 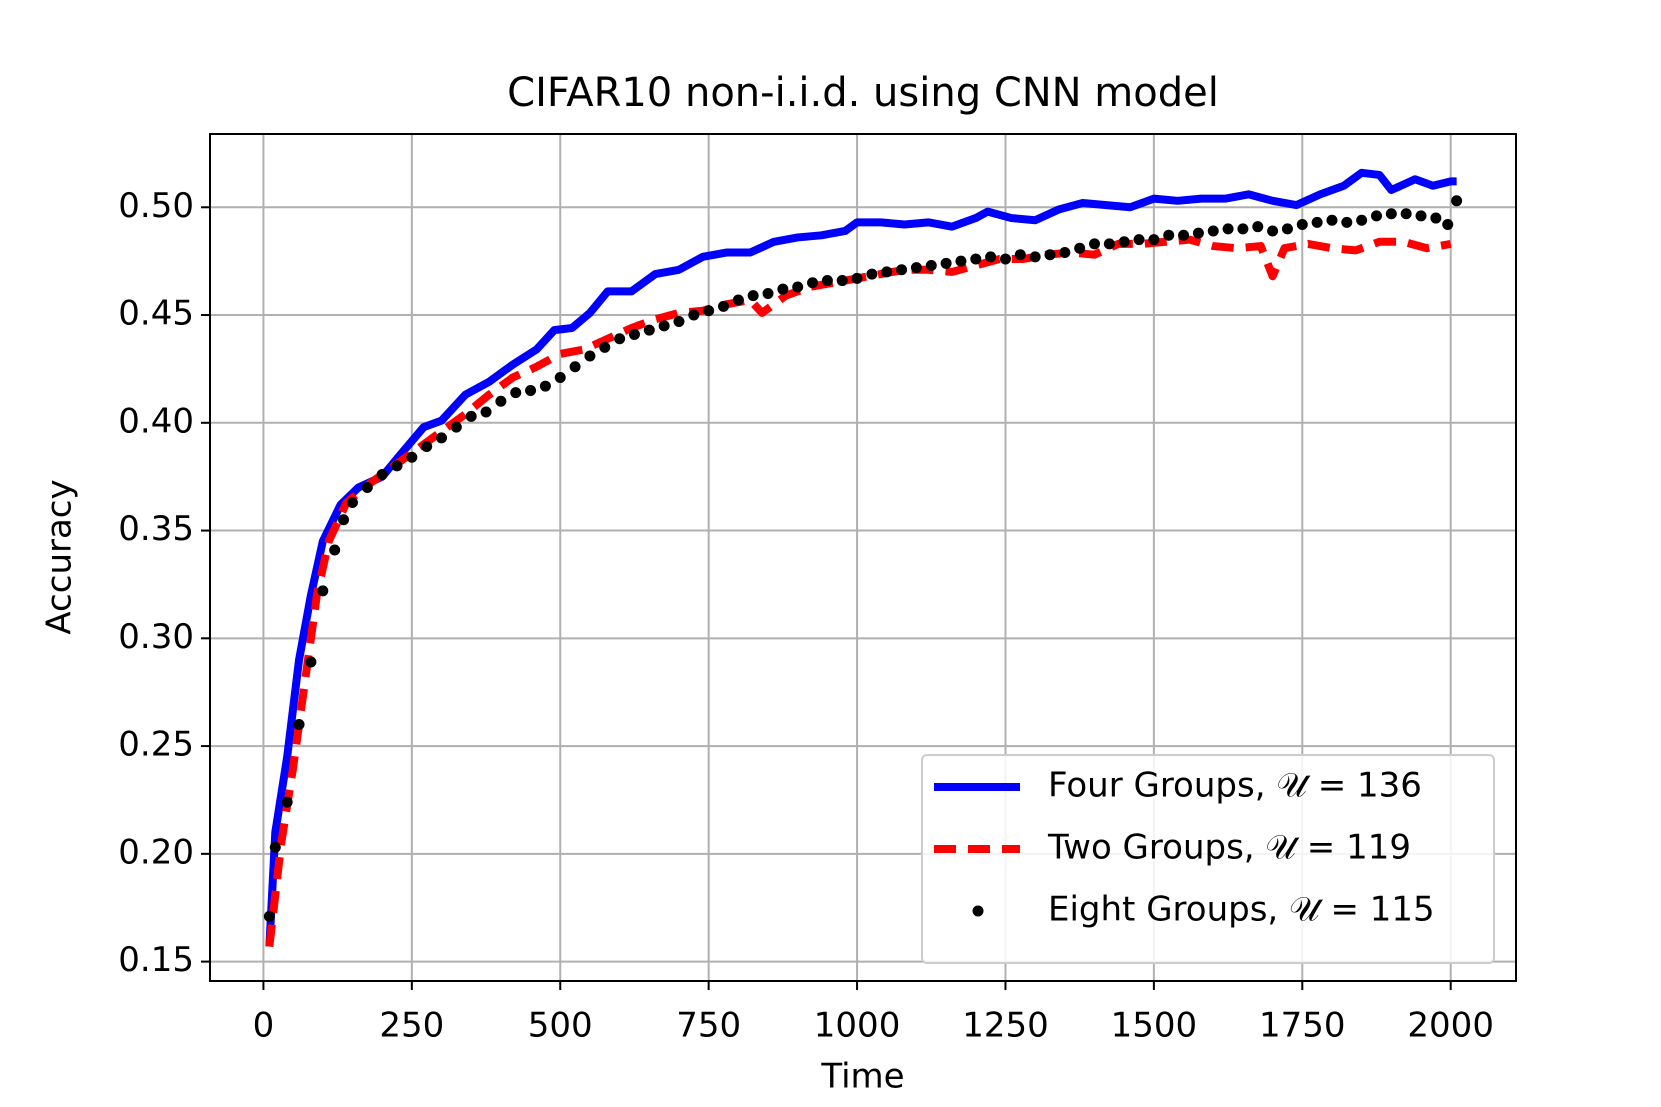 What do you see at coordinates (1005, 1026) in the screenshot?
I see `x-tick-label: 1250` at bounding box center [1005, 1026].